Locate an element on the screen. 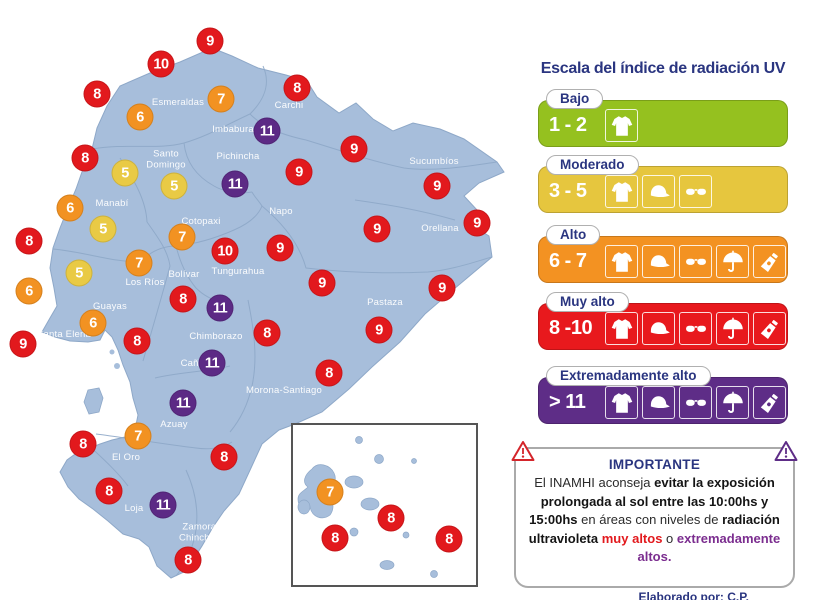 Image resolution: width=825 pixels, height=600 pixels. important-text-segment: en áreas con niveles de is located at coordinates (650, 519).